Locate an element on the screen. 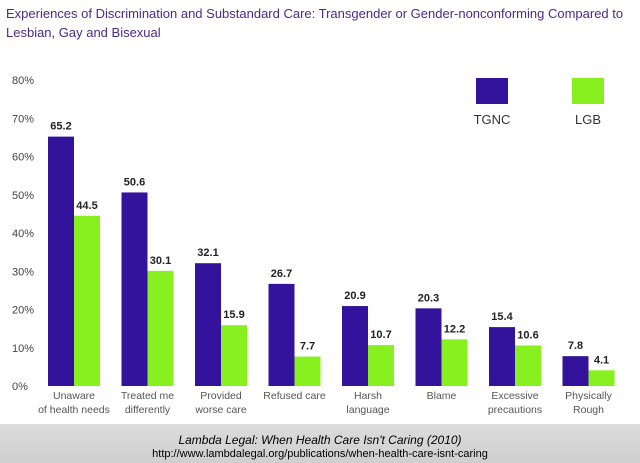 The image size is (640, 463). category-label: Harsh is located at coordinates (368, 396).